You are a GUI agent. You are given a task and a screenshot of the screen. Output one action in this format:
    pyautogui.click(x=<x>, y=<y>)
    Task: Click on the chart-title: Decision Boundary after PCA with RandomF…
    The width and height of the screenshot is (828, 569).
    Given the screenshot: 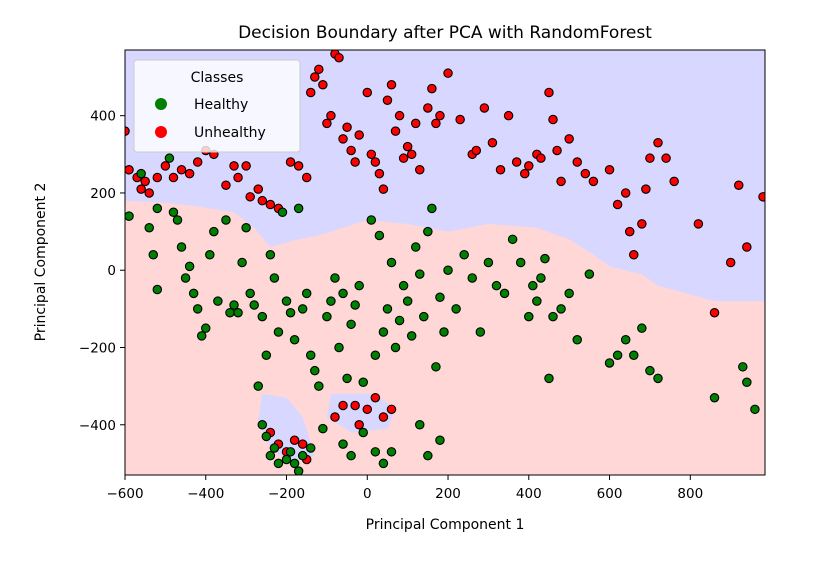 What is the action you would take?
    pyautogui.click(x=445, y=33)
    